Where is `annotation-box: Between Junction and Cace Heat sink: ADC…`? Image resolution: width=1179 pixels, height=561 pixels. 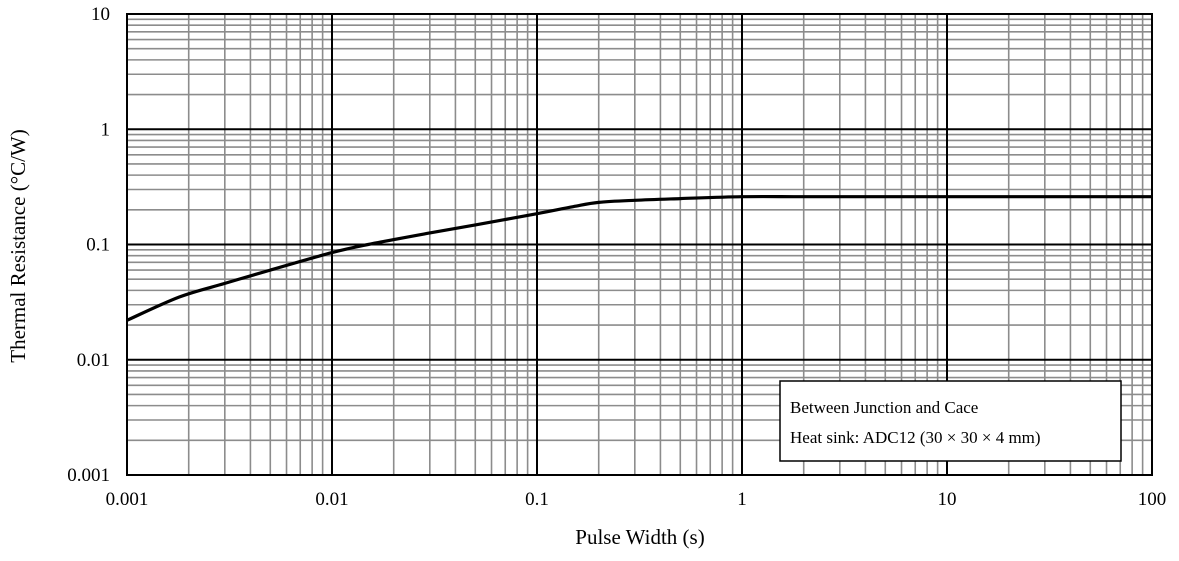
annotation-box: Between Junction and Cace Heat sink: ADC… is located at coordinates (950, 421).